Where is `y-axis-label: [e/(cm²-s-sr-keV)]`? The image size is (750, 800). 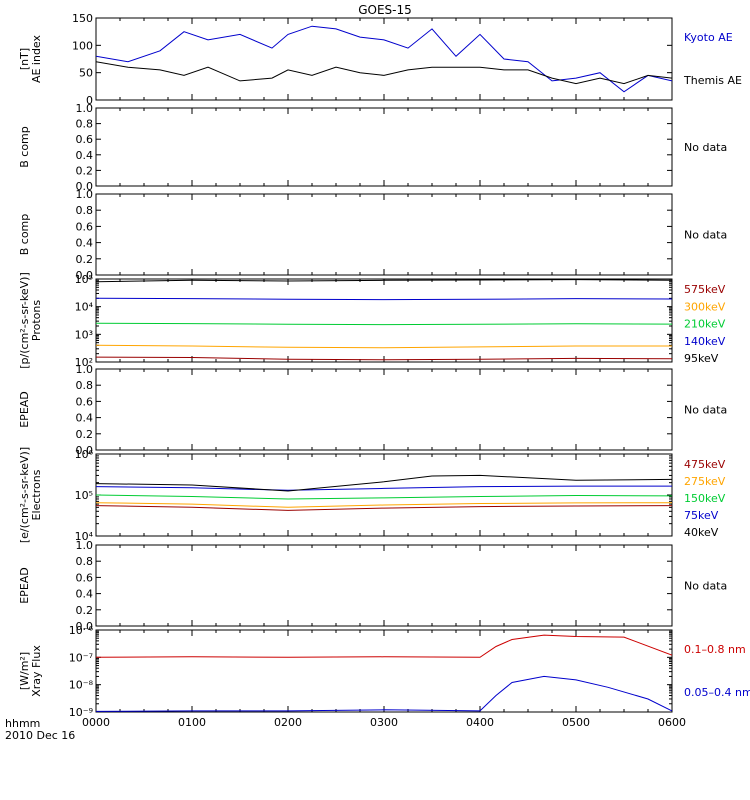
y-axis-label: [e/(cm²-s-sr-keV)] is located at coordinates (24, 495).